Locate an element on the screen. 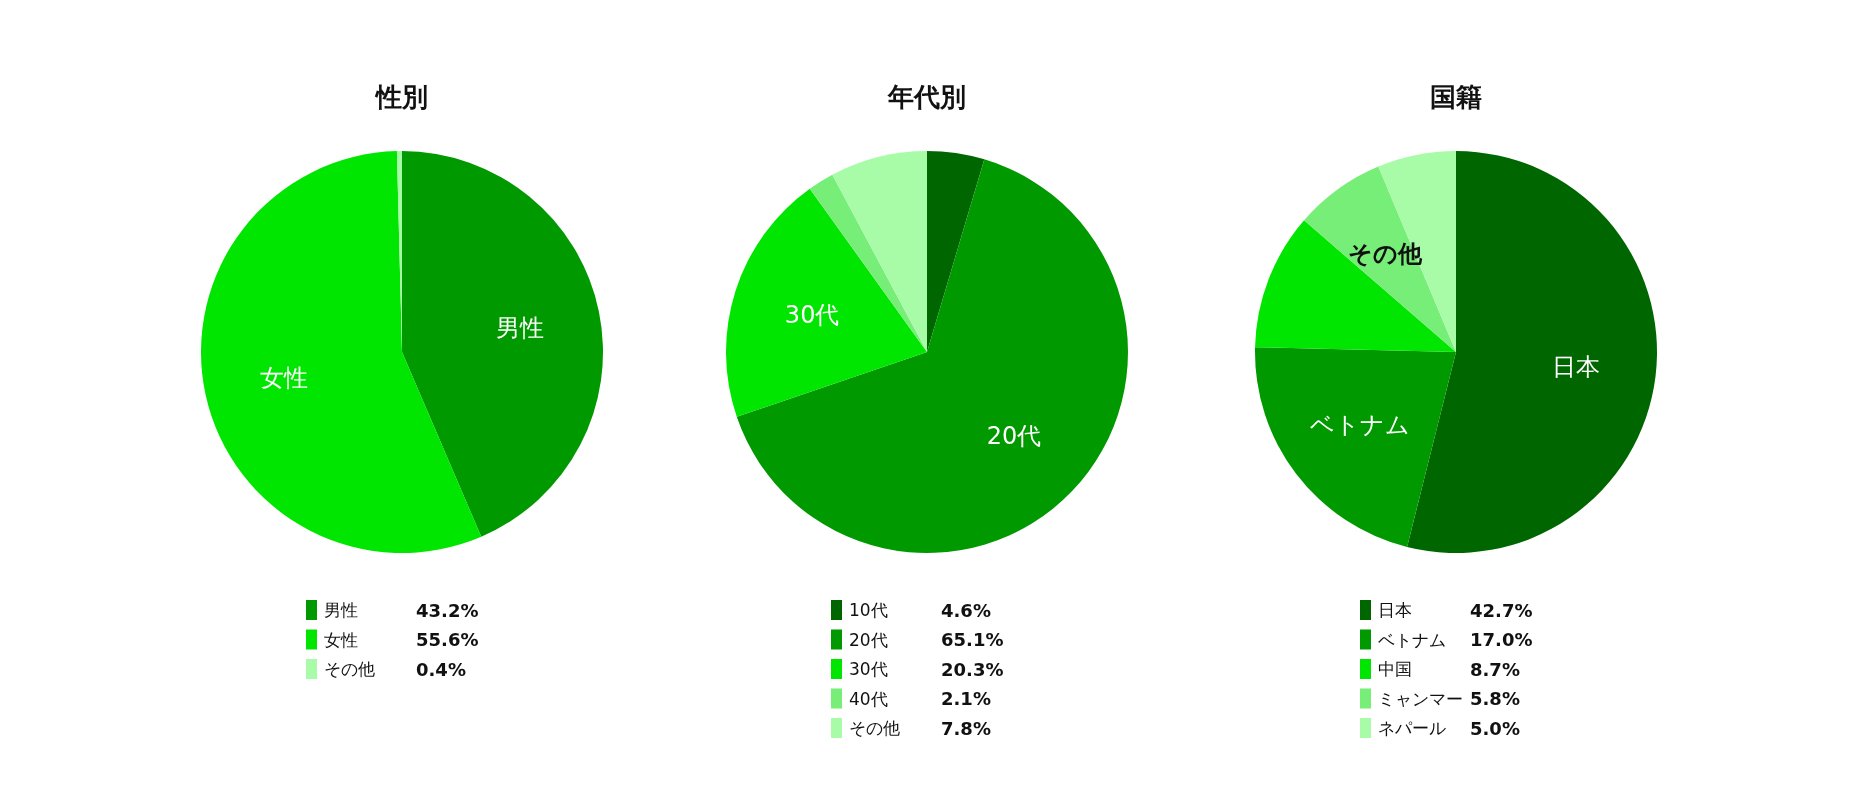  legend-label: 女性 is located at coordinates (341, 639).